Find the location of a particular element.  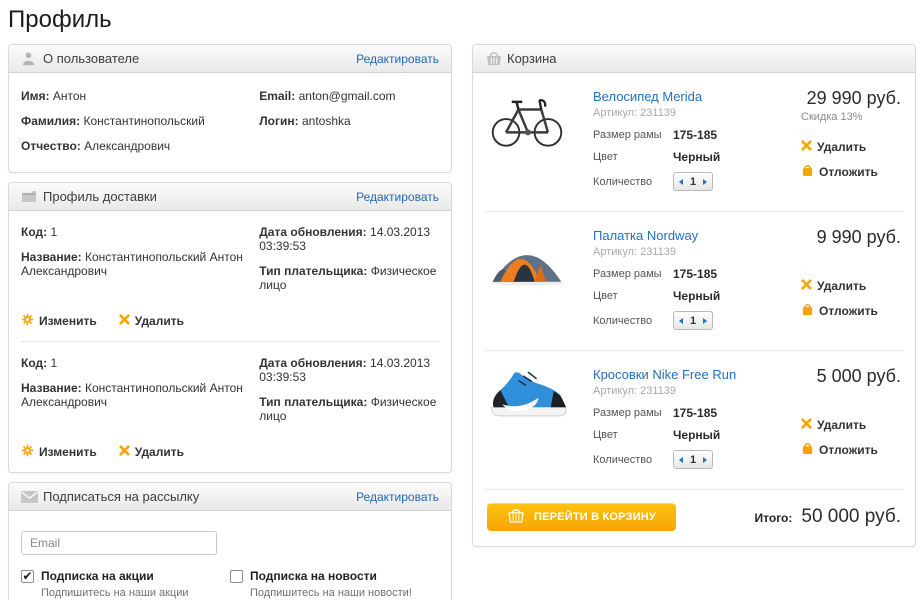

field-label: Тип плательщика: is located at coordinates (313, 402).